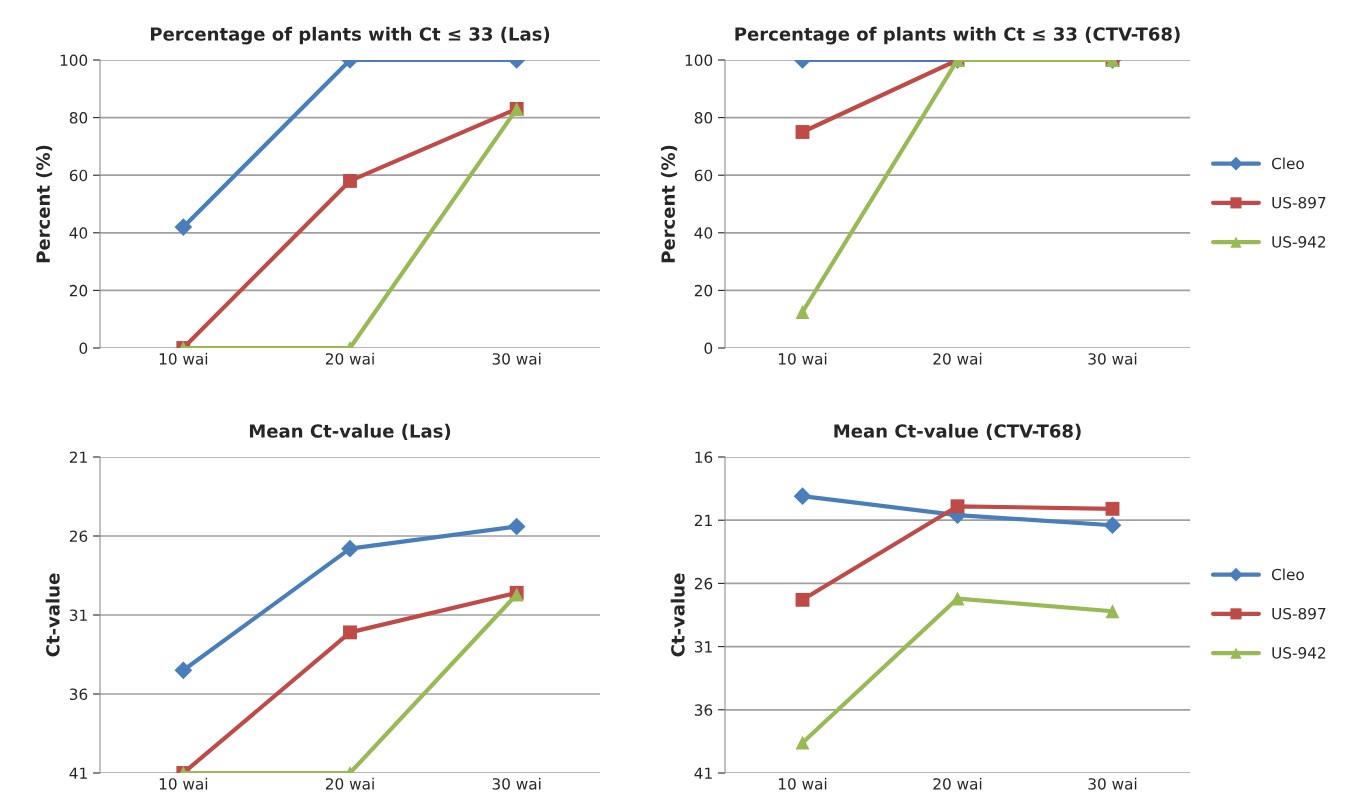 The image size is (1356, 810). What do you see at coordinates (350, 35) in the screenshot?
I see `chart-title: Percentage of plants with Ct ≤ 33 (Las)` at bounding box center [350, 35].